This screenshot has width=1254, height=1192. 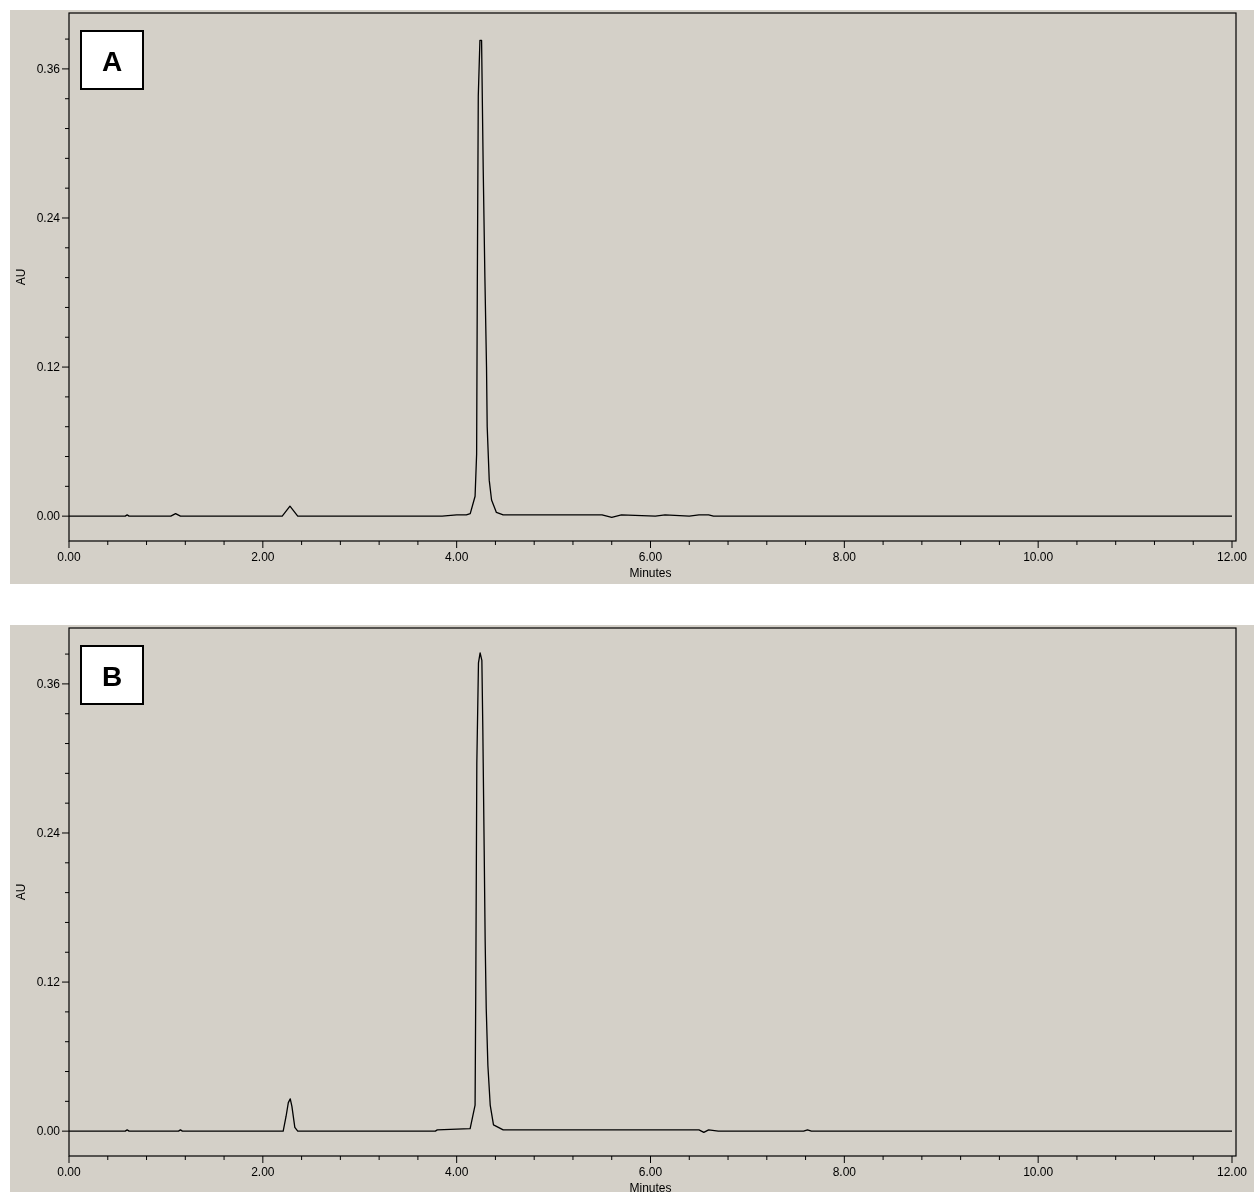 What do you see at coordinates (112, 676) in the screenshot?
I see `annotation: B` at bounding box center [112, 676].